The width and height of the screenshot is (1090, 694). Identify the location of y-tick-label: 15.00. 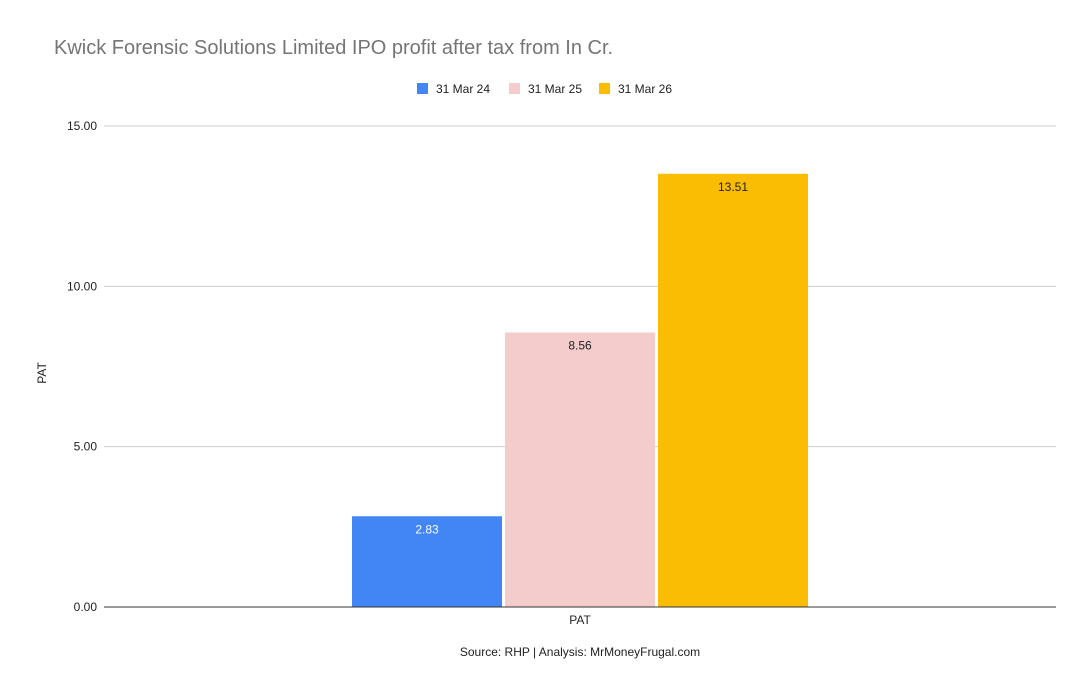
(82, 126).